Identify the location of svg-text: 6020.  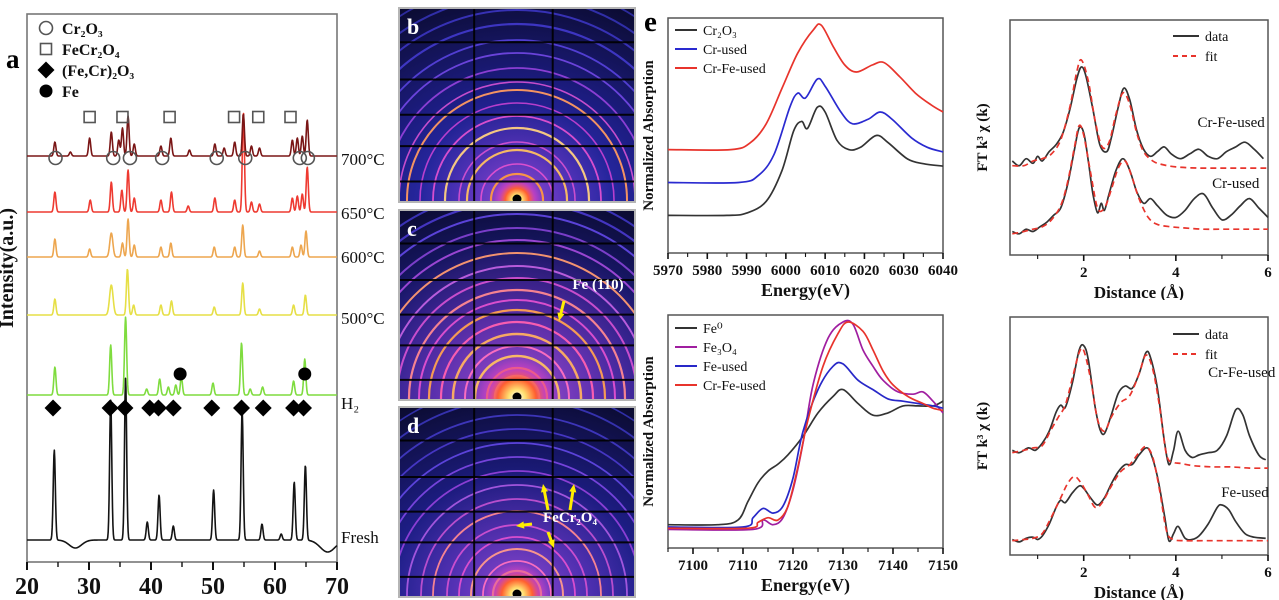
(864, 271).